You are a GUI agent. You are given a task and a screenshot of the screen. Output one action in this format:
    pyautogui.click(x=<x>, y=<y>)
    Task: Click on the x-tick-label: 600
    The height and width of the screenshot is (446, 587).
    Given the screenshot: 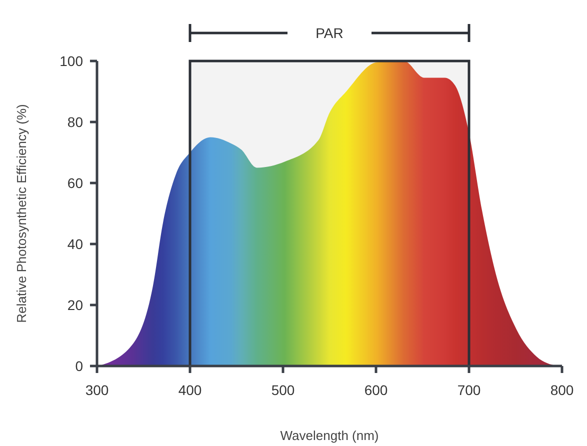 What is the action you would take?
    pyautogui.click(x=376, y=390)
    